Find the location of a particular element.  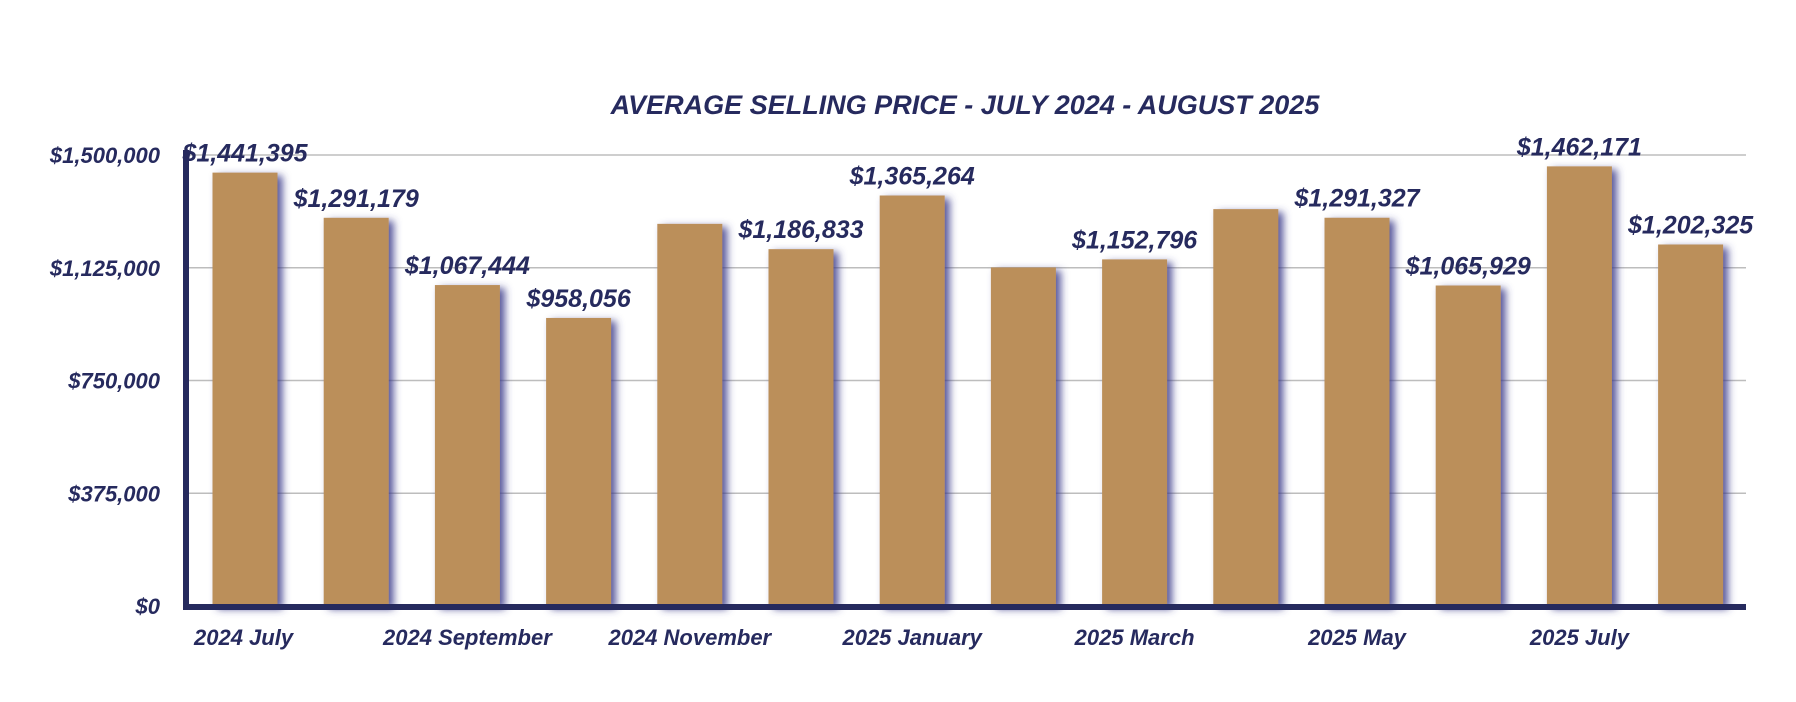

x-tick-label: 2025 July is located at coordinates (1580, 637).